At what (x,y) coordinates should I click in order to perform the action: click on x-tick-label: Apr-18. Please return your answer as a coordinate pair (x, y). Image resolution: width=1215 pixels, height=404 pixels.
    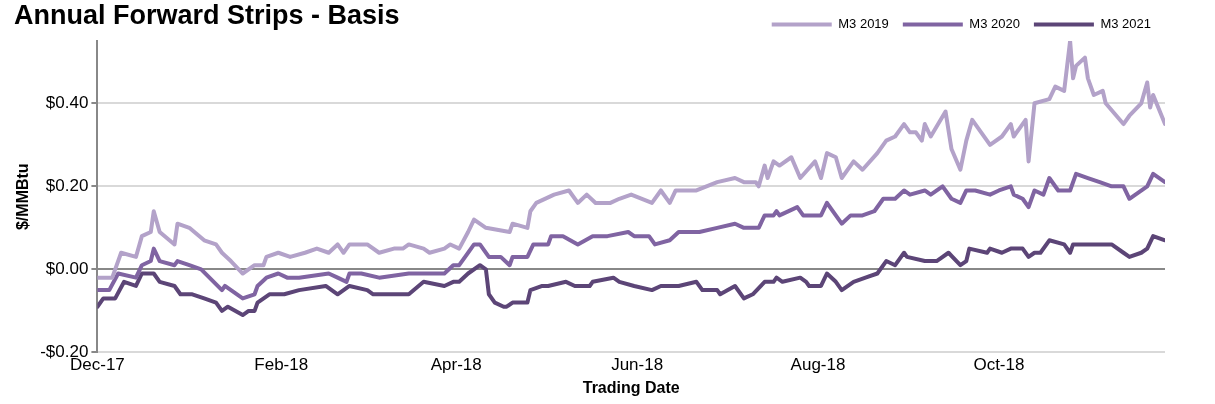
    Looking at the image, I should click on (456, 365).